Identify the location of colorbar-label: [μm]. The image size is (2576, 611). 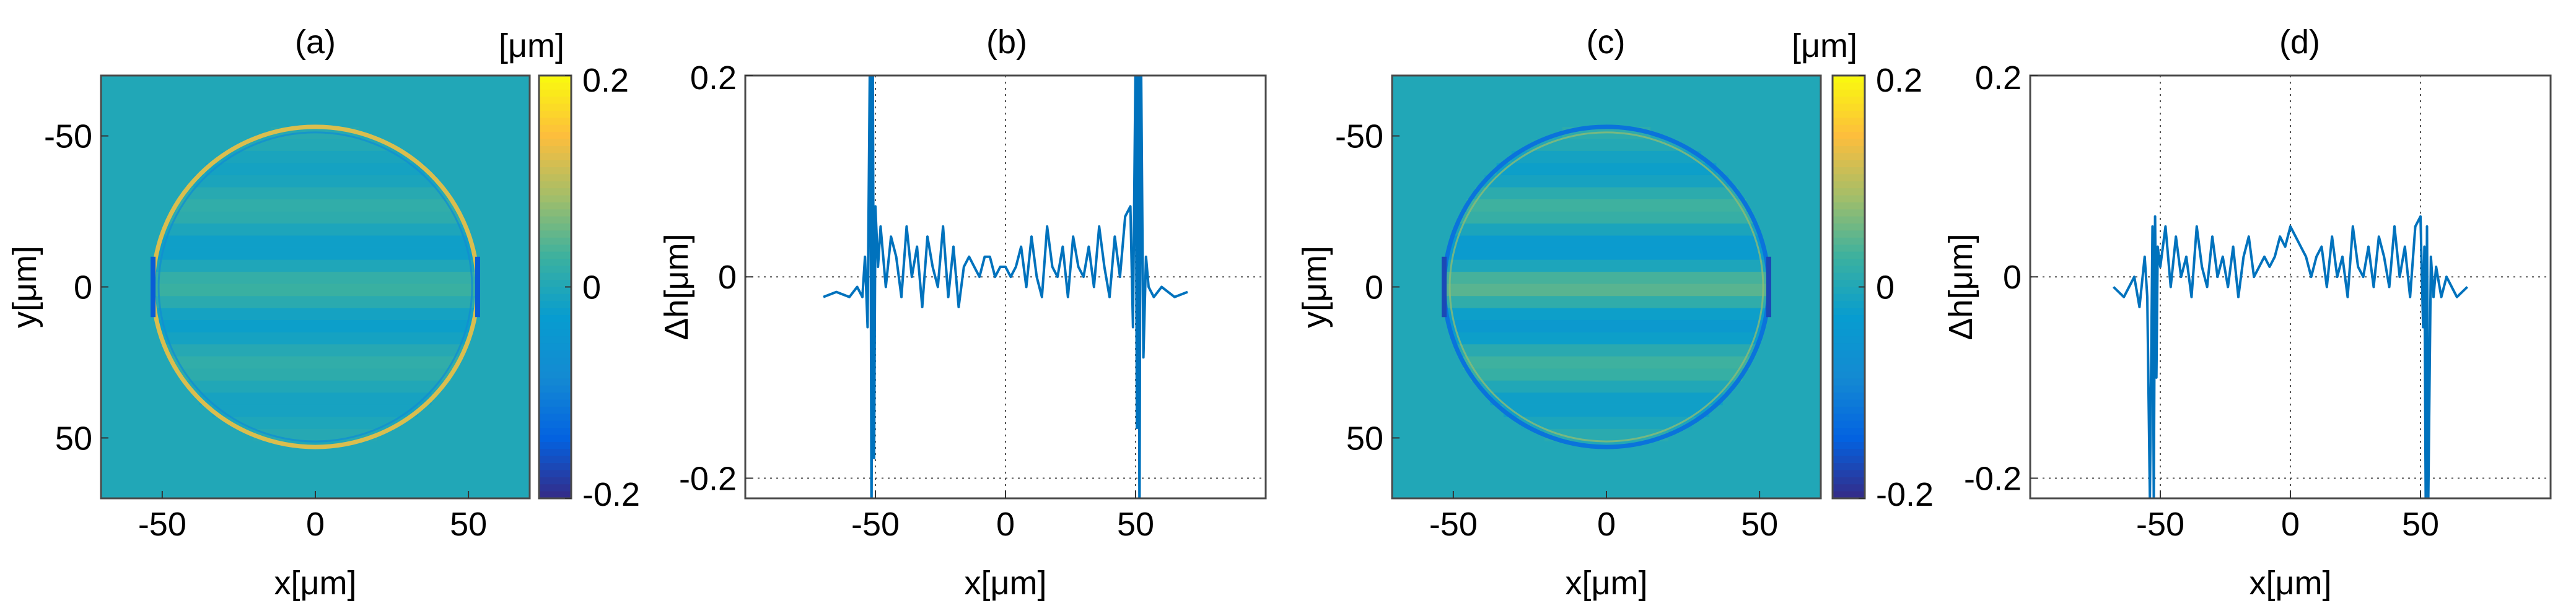
(531, 45).